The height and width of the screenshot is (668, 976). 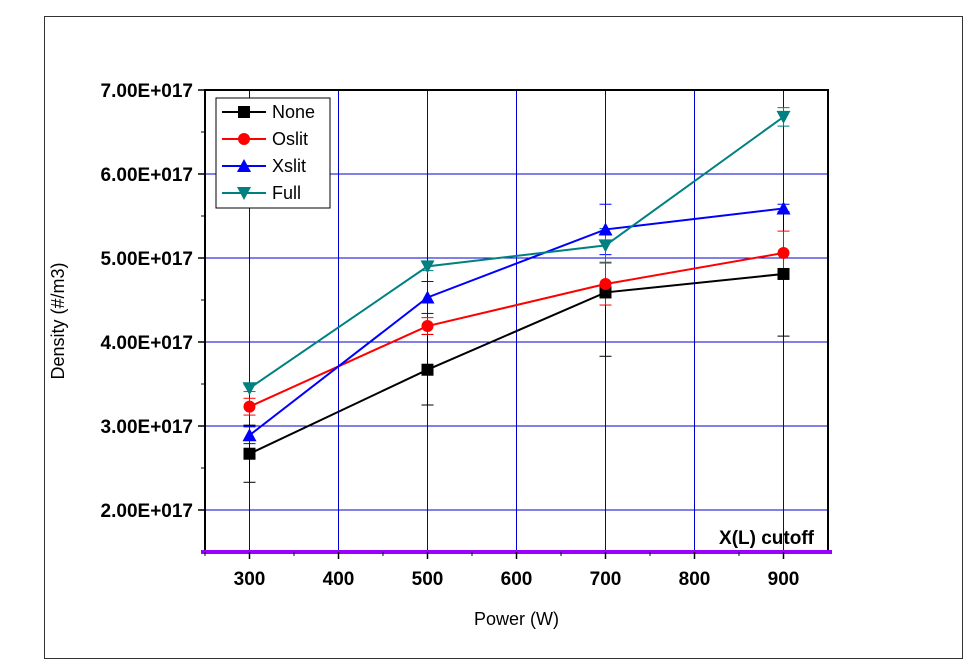 I want to click on legend-label-xslit: Xslit, so click(x=289, y=166).